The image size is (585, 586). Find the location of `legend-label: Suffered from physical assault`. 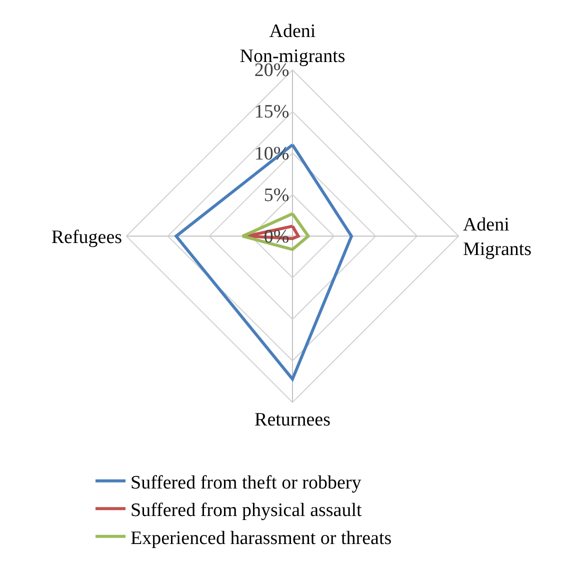

legend-label: Suffered from physical assault is located at coordinates (246, 511).